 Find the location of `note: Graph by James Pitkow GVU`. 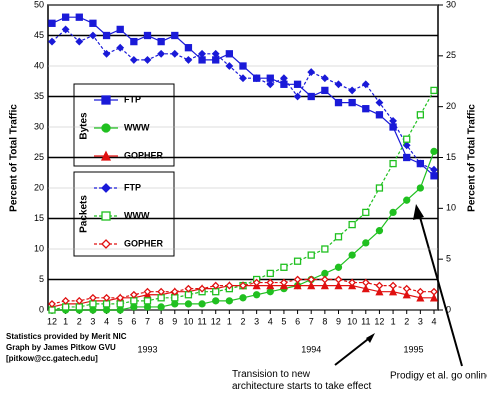

note: Graph by James Pitkow GVU is located at coordinates (61, 347).